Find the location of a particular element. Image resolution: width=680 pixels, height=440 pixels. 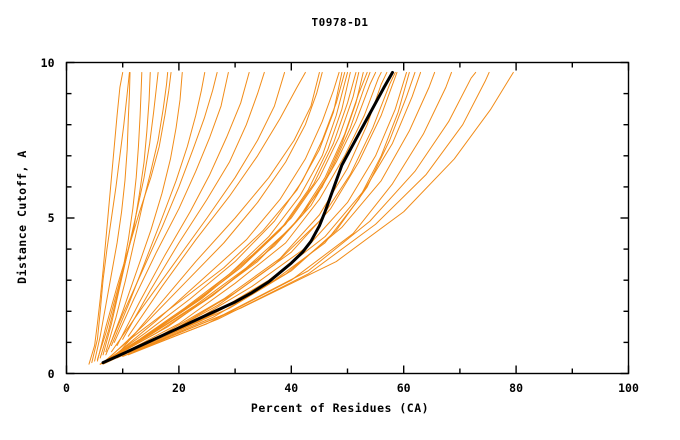

x-tick-label: 100 is located at coordinates (628, 387).